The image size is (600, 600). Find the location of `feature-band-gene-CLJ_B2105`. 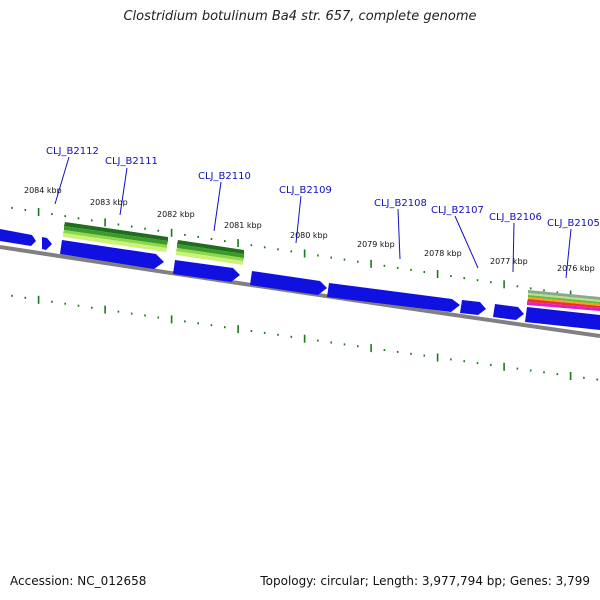

feature-band-gene-CLJ_B2105 is located at coordinates (563, 300).